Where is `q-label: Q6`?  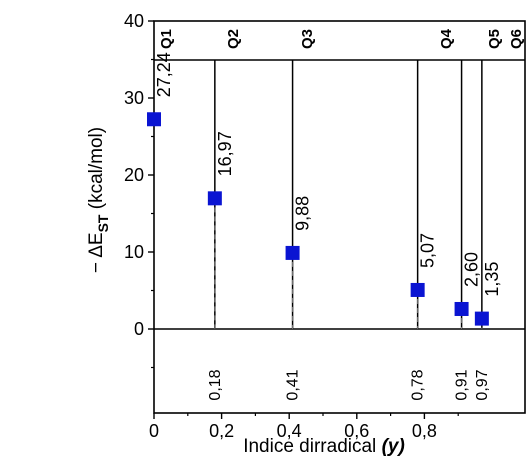 q-label: Q6 is located at coordinates (516, 39).